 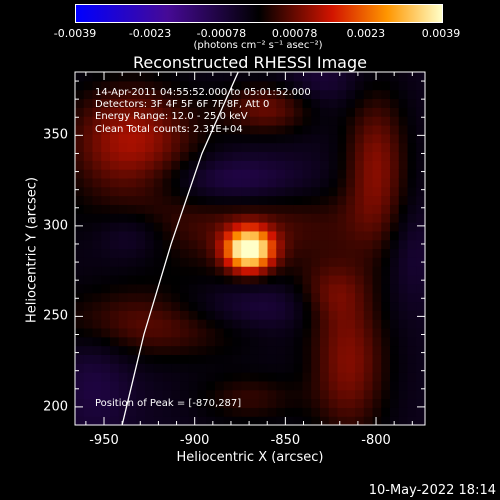 What do you see at coordinates (258, 45) in the screenshot?
I see `colorbar-units: (photons cm⁻² s⁻¹ asec⁻²)` at bounding box center [258, 45].